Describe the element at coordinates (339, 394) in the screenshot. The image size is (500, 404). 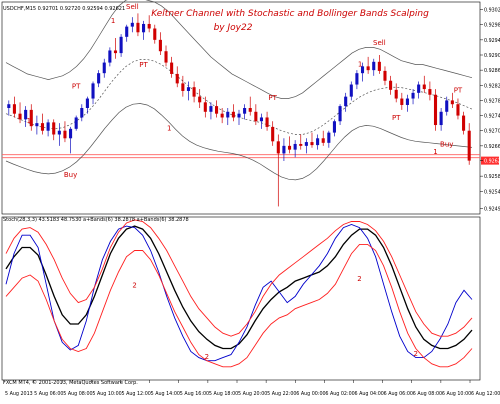
I see `x-axis-label: 6 Aug 02:00` at that location.